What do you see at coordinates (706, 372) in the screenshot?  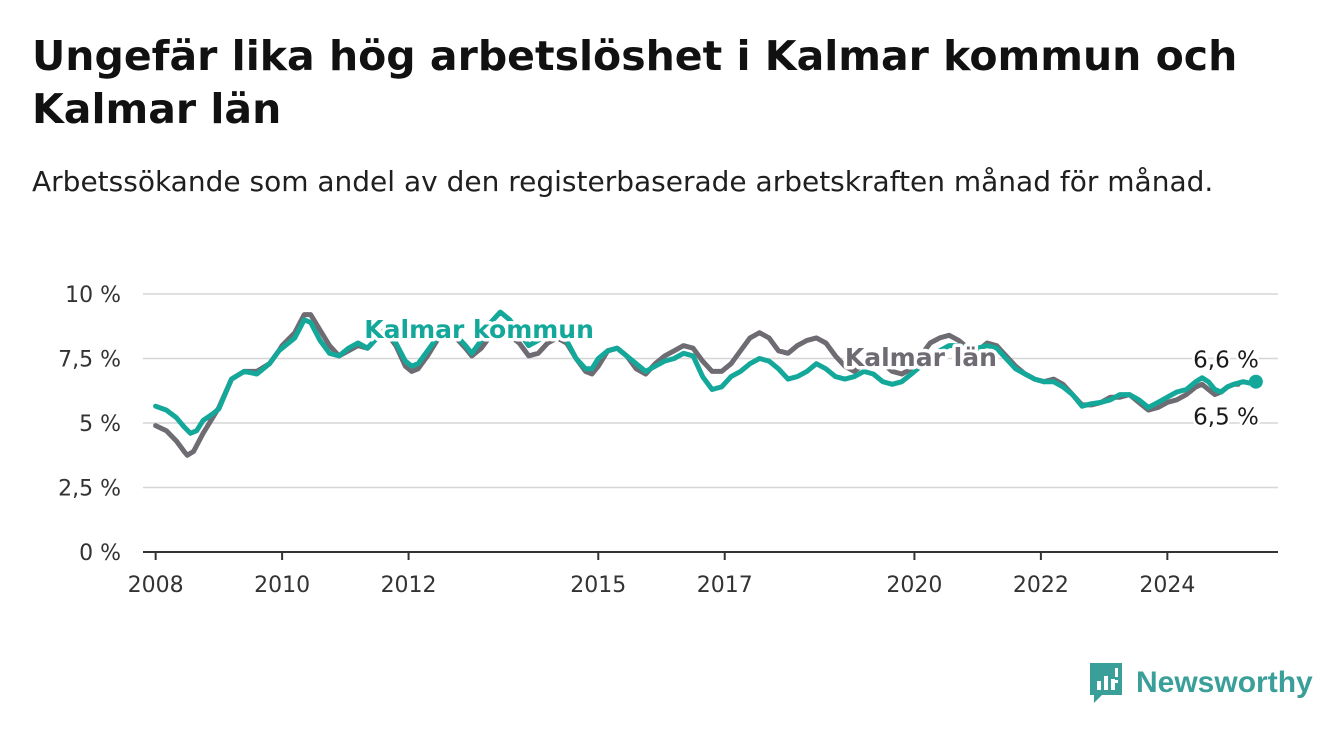 I see `series-line-kalmar-kommun` at bounding box center [706, 372].